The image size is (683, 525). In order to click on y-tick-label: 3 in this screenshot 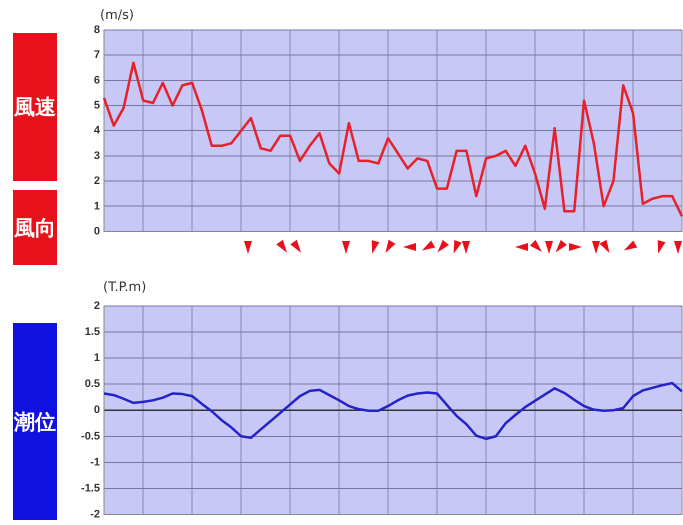, I will do `click(97, 156)`.